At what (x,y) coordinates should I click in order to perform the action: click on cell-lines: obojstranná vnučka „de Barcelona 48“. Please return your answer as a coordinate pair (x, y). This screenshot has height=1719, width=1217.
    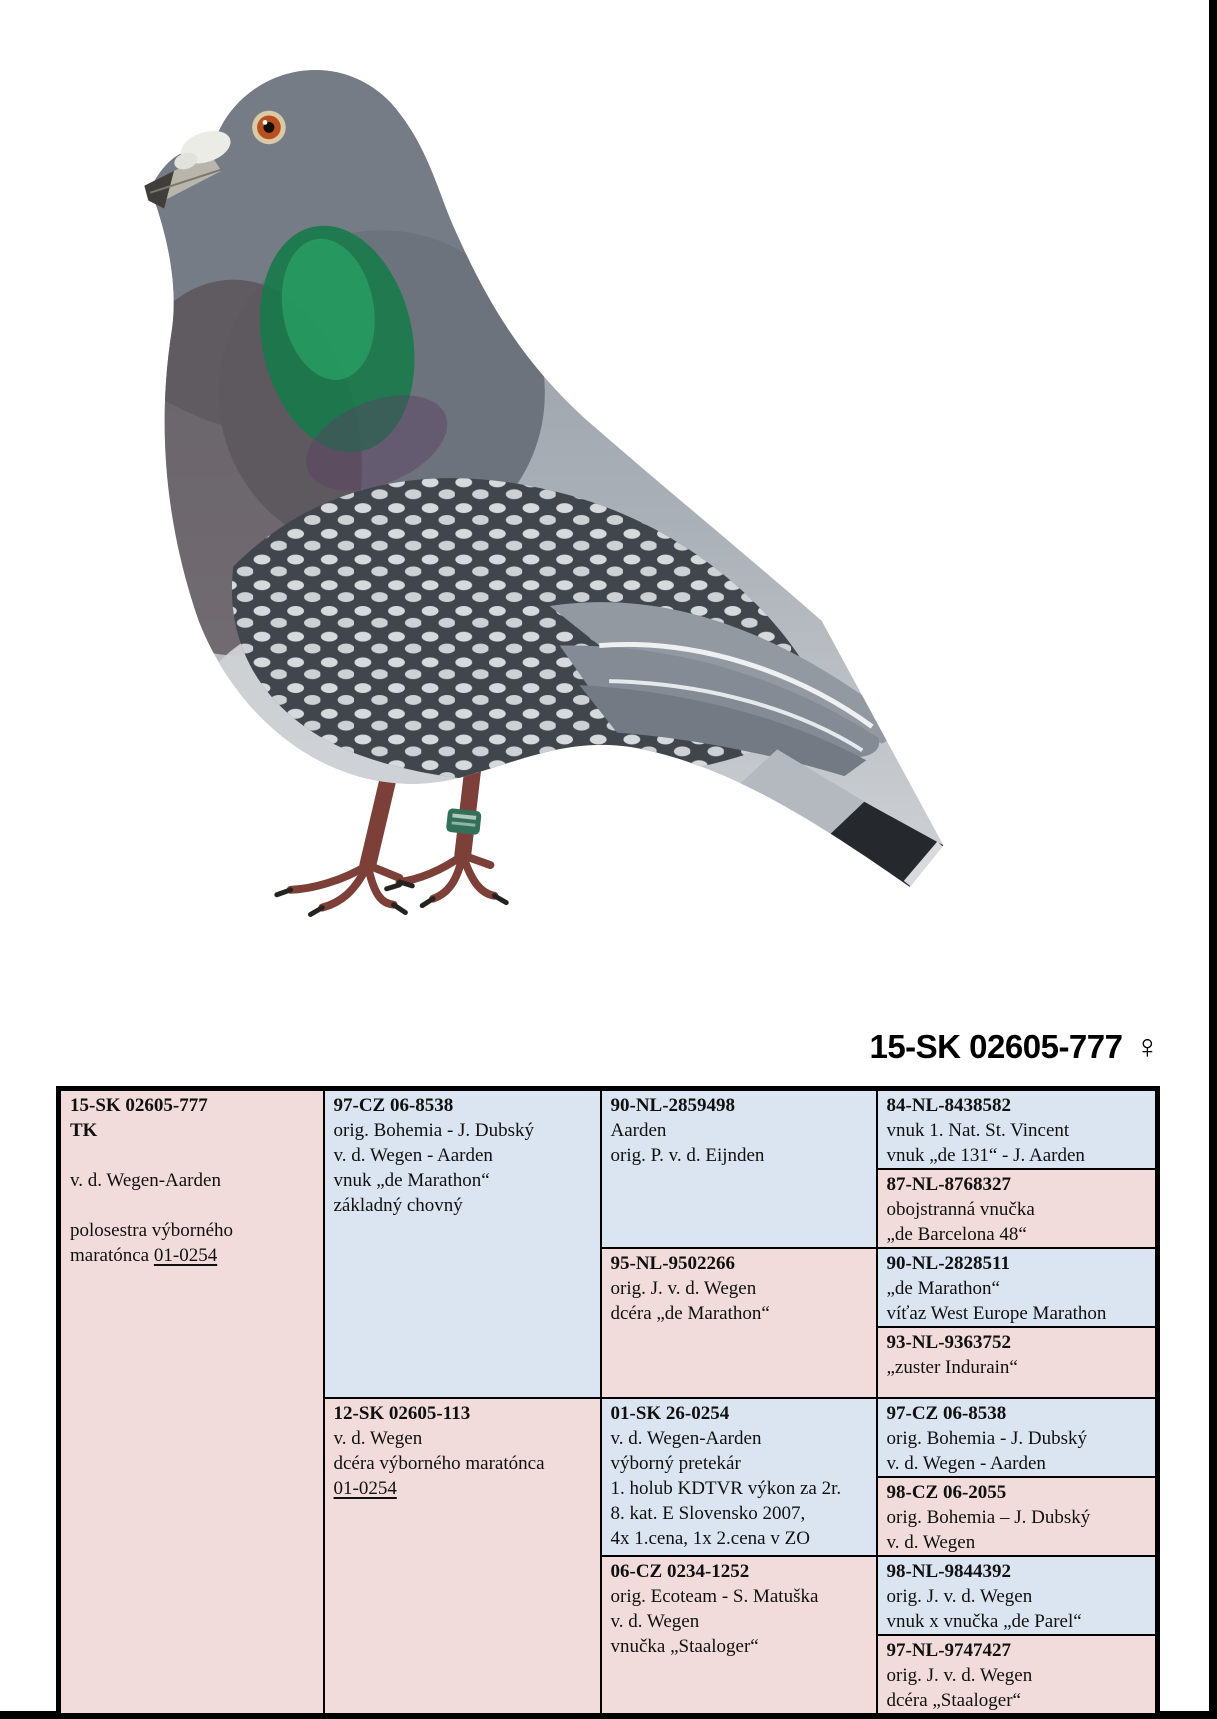
    Looking at the image, I should click on (960, 1222).